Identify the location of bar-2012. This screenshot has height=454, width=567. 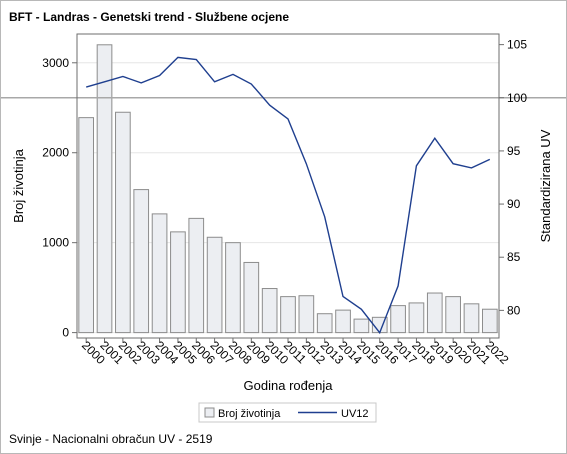
(306, 314).